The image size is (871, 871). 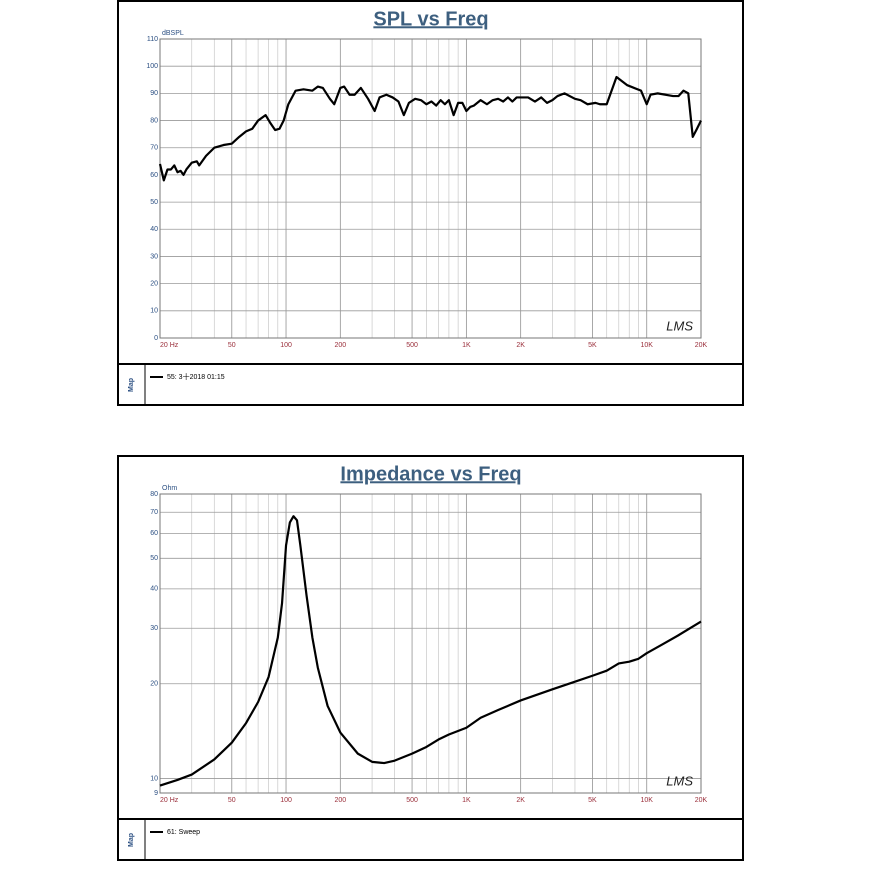 I want to click on chart-title: Impedance vs Freq, so click(x=430, y=474).